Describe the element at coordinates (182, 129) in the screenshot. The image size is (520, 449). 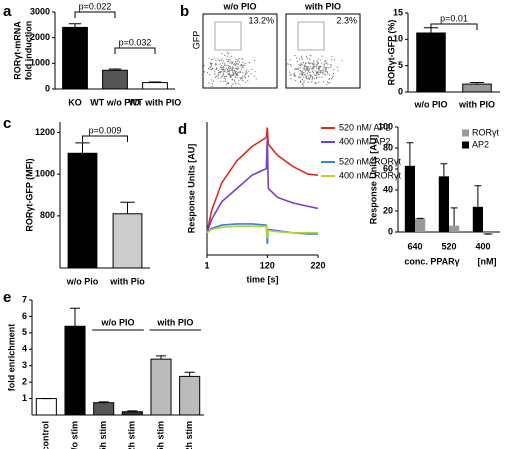
I see `panel-letter: d` at that location.